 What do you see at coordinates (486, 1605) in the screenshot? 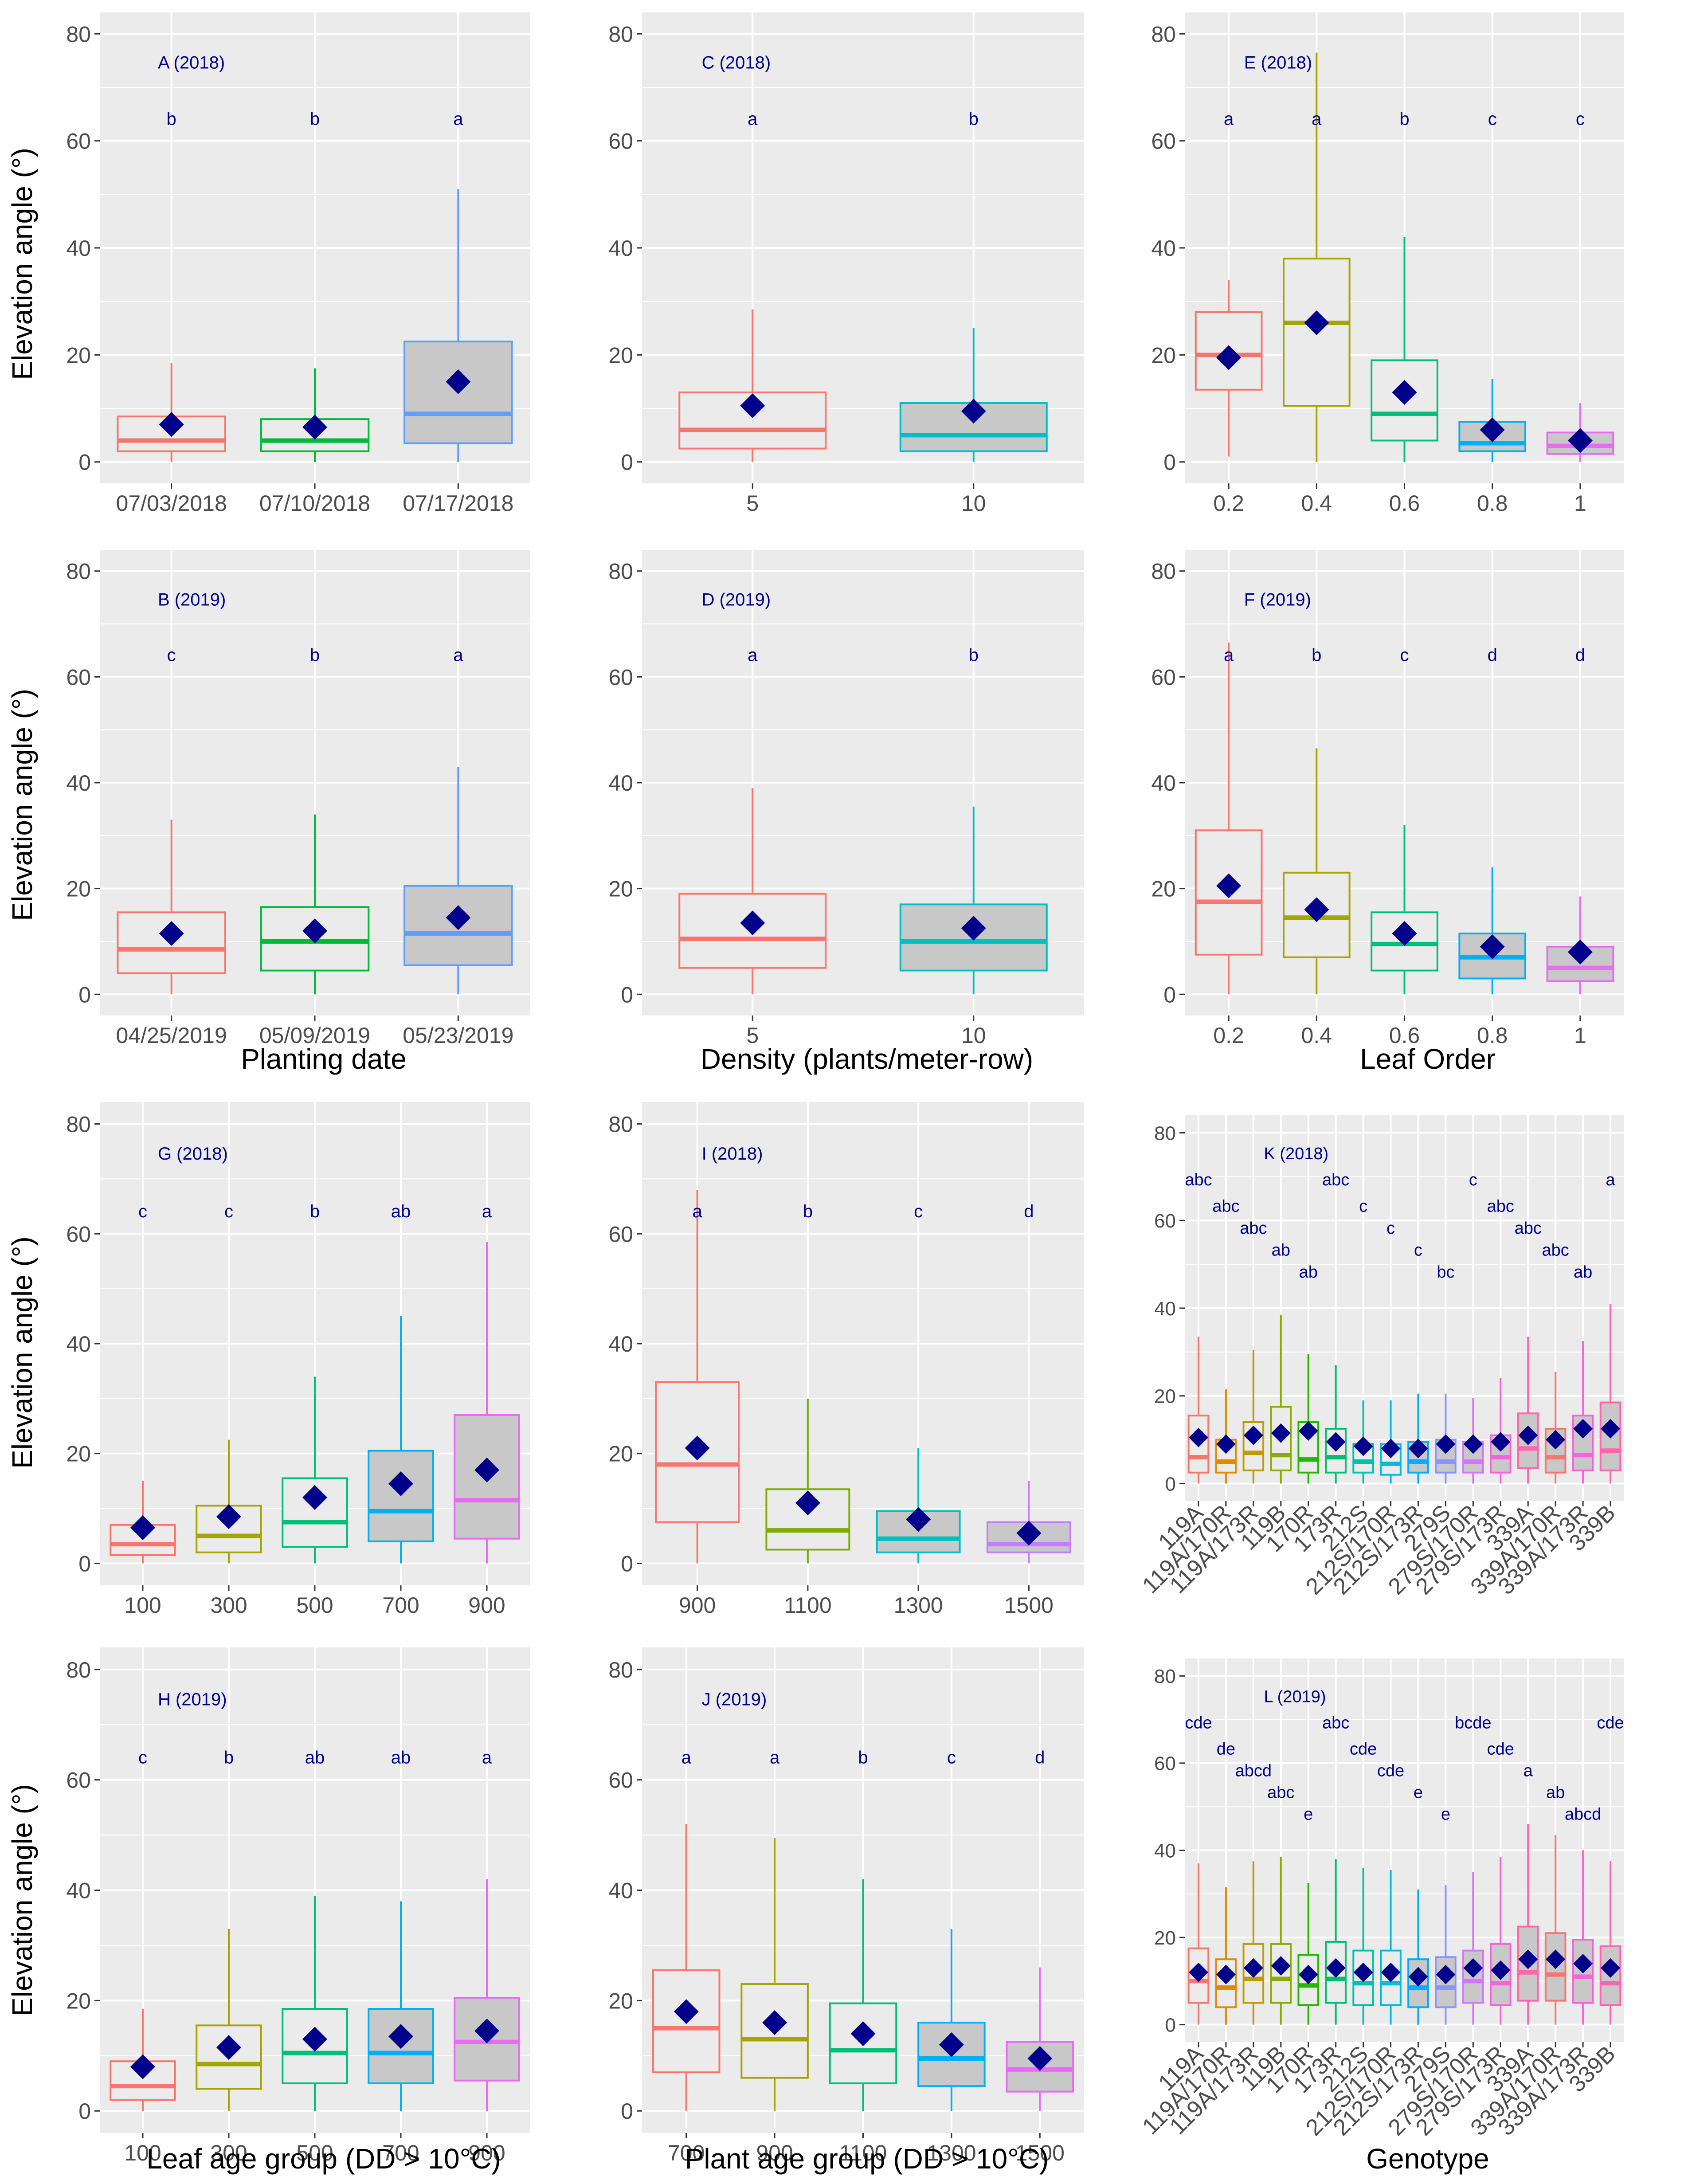
I see `x-tick-label: 900` at bounding box center [486, 1605].